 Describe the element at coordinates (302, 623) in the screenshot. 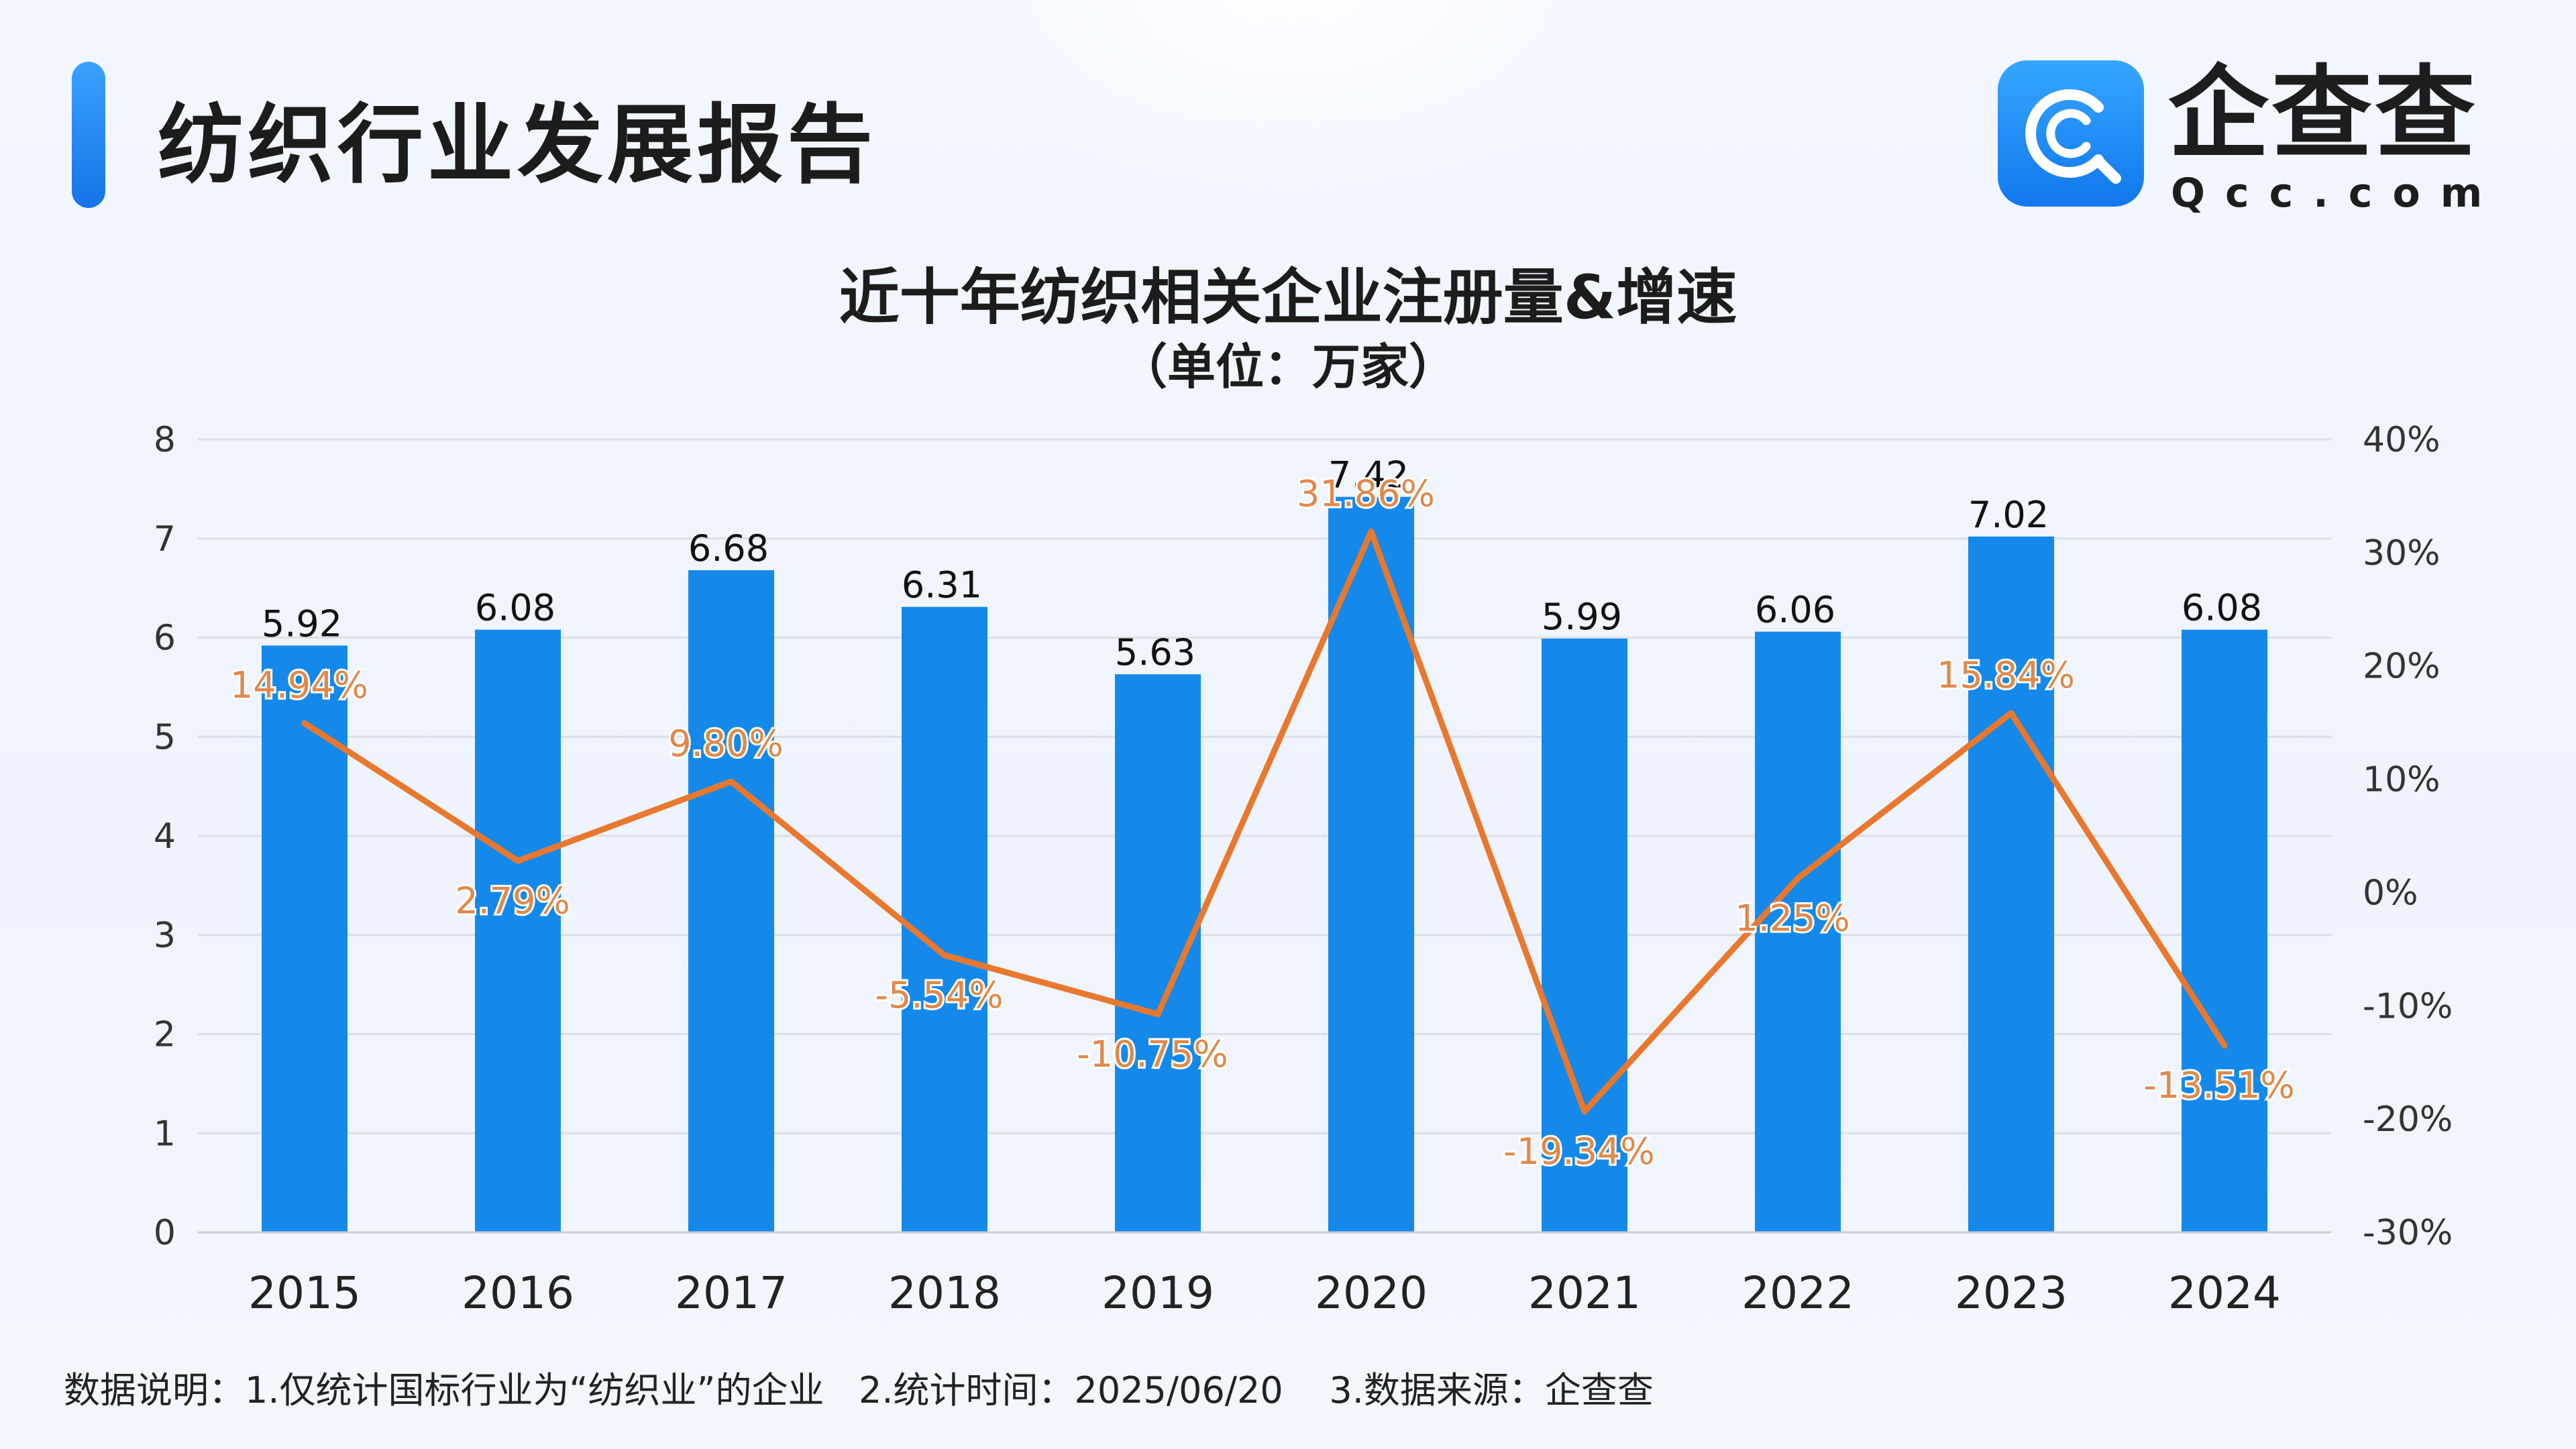

I see `bar-value-label: 5.92` at that location.